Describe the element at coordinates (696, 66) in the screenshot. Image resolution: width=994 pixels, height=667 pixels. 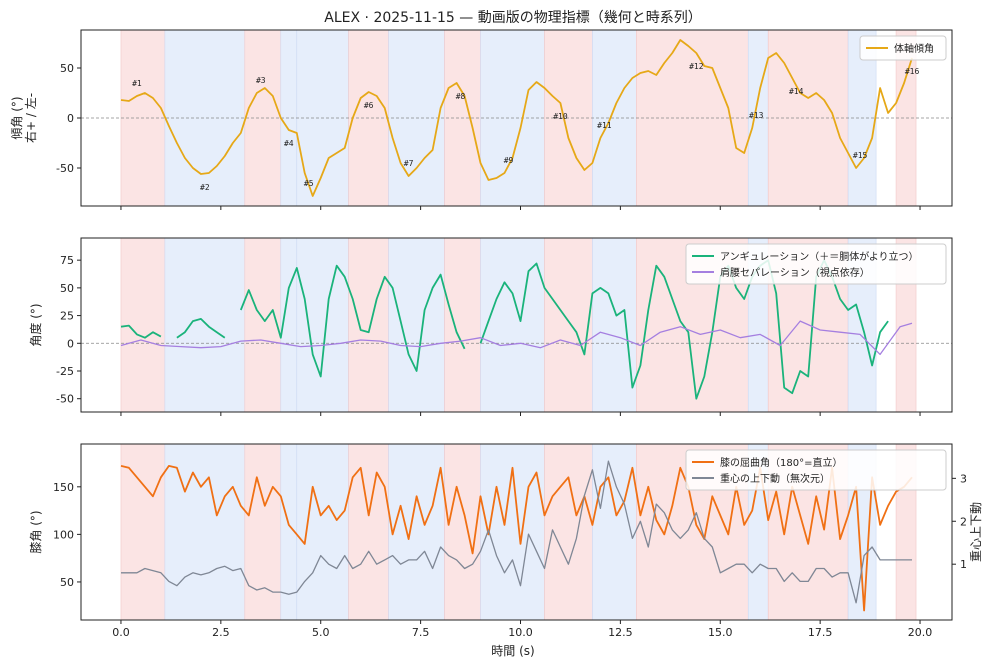
I see `peak-annotation: #12` at that location.